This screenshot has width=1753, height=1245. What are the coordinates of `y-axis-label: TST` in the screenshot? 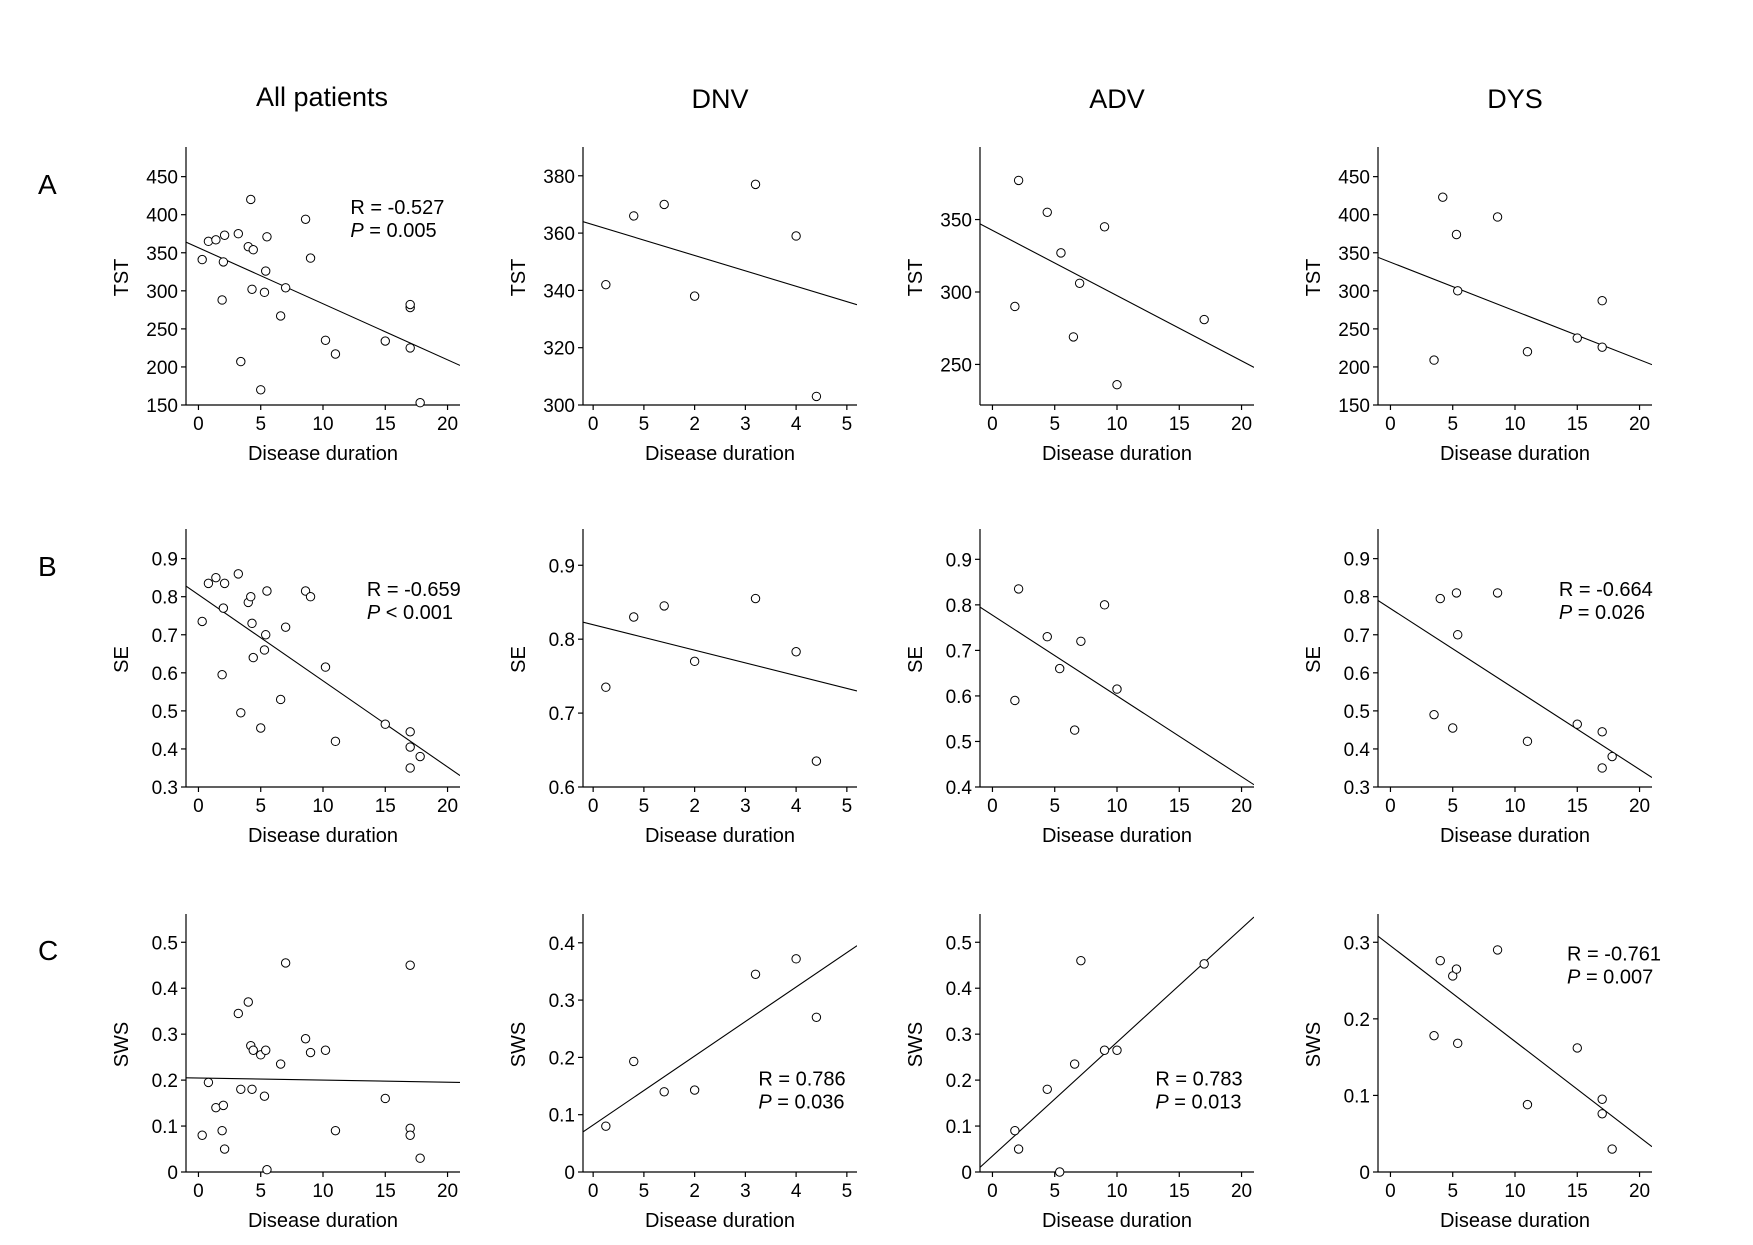 It's located at (122, 278).